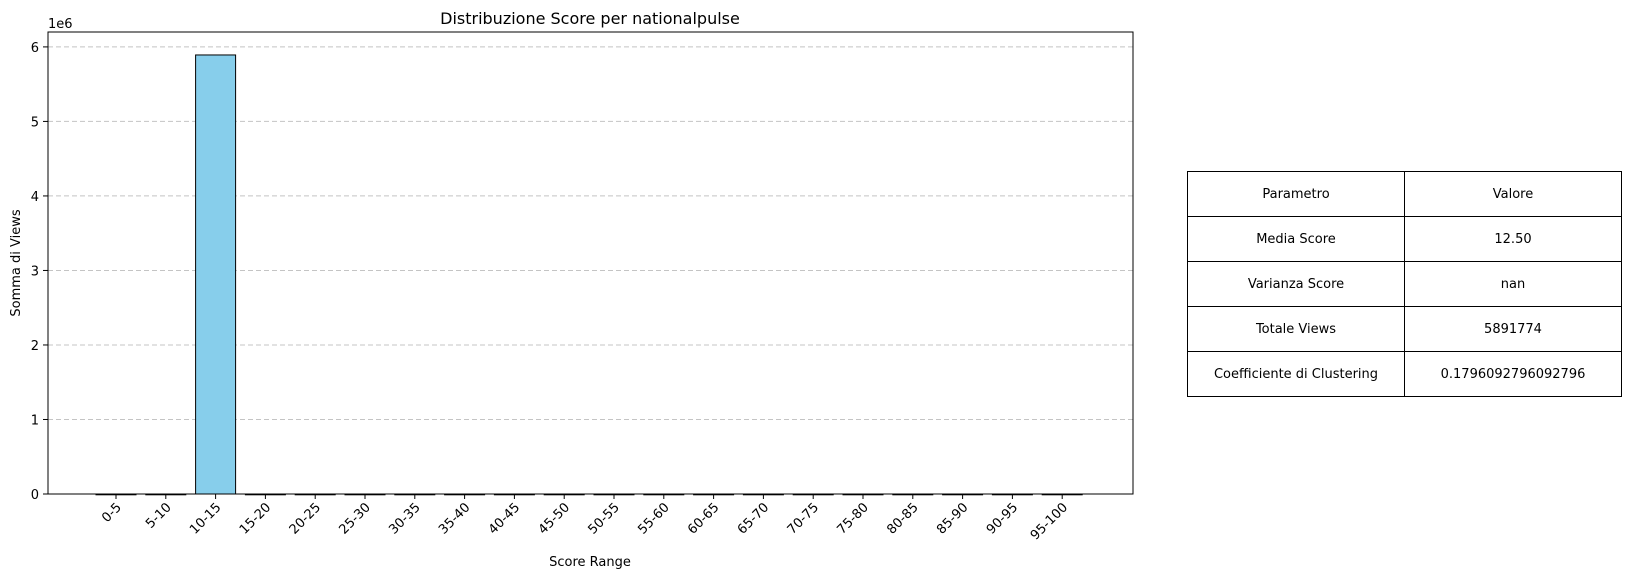 This screenshot has width=1631, height=578. What do you see at coordinates (205, 518) in the screenshot?
I see `x-tick-label: 10-15` at bounding box center [205, 518].